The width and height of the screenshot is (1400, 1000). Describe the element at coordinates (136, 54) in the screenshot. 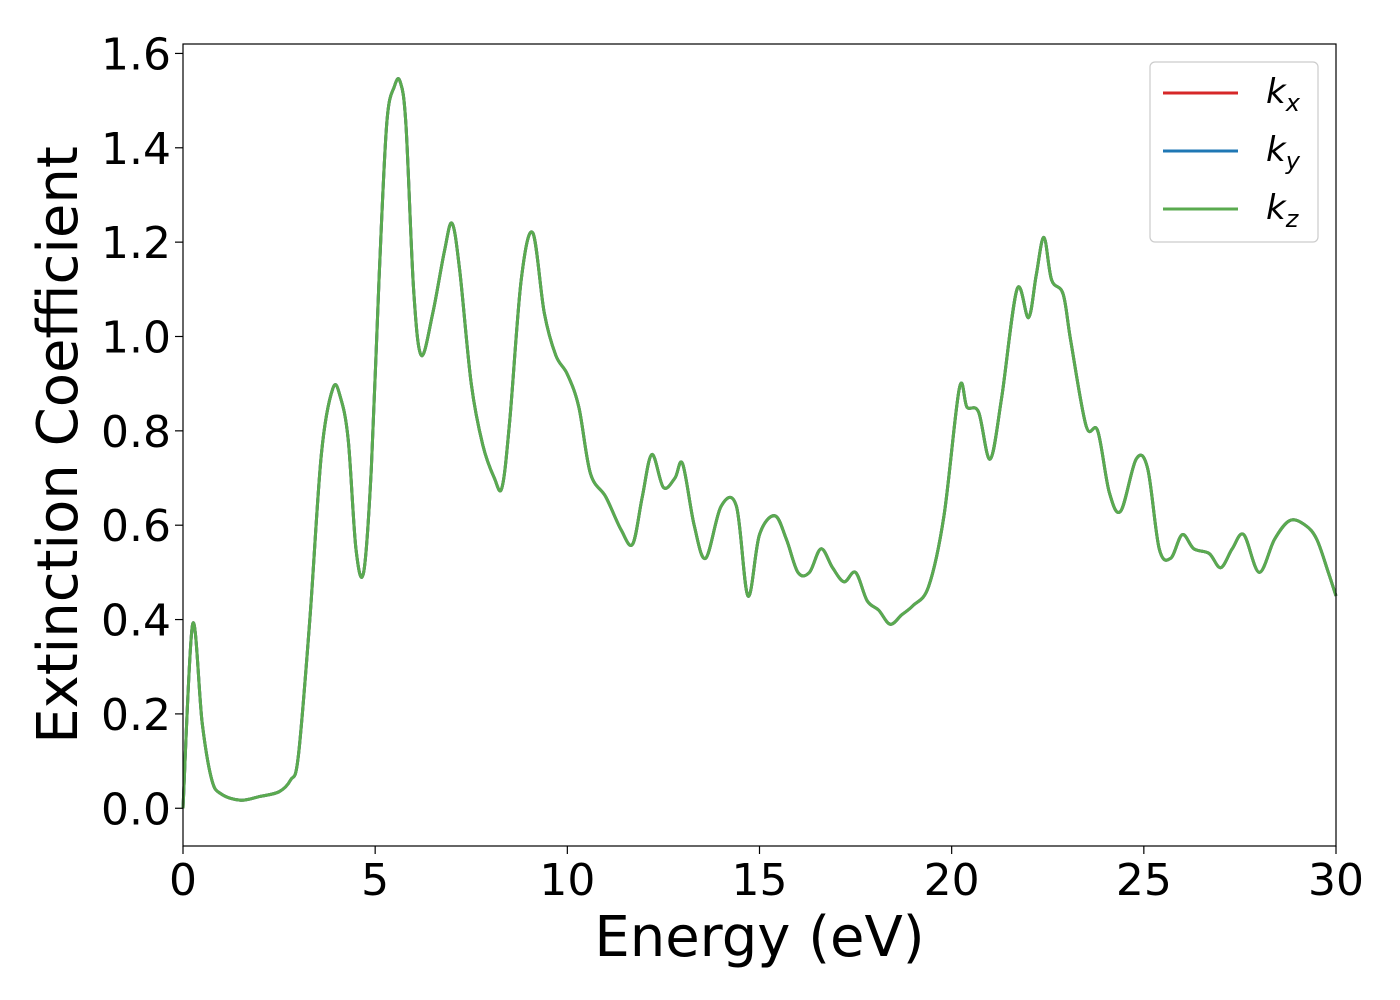

I see `y-tick-label: 1.6` at that location.